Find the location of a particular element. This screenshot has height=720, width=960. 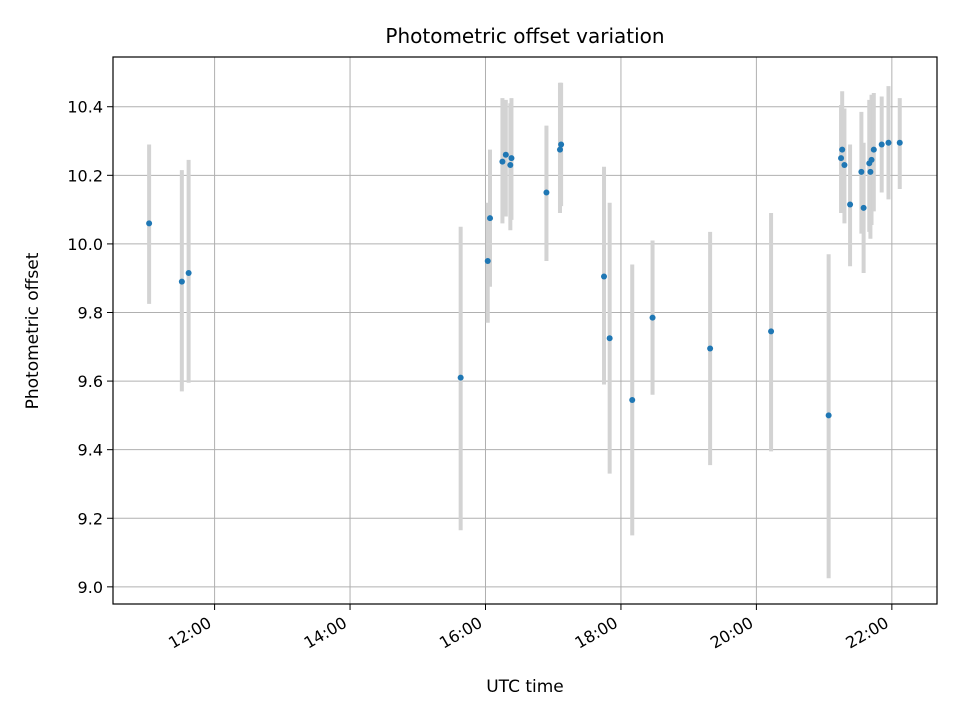

y-tick-label: 9.0 is located at coordinates (90, 587).